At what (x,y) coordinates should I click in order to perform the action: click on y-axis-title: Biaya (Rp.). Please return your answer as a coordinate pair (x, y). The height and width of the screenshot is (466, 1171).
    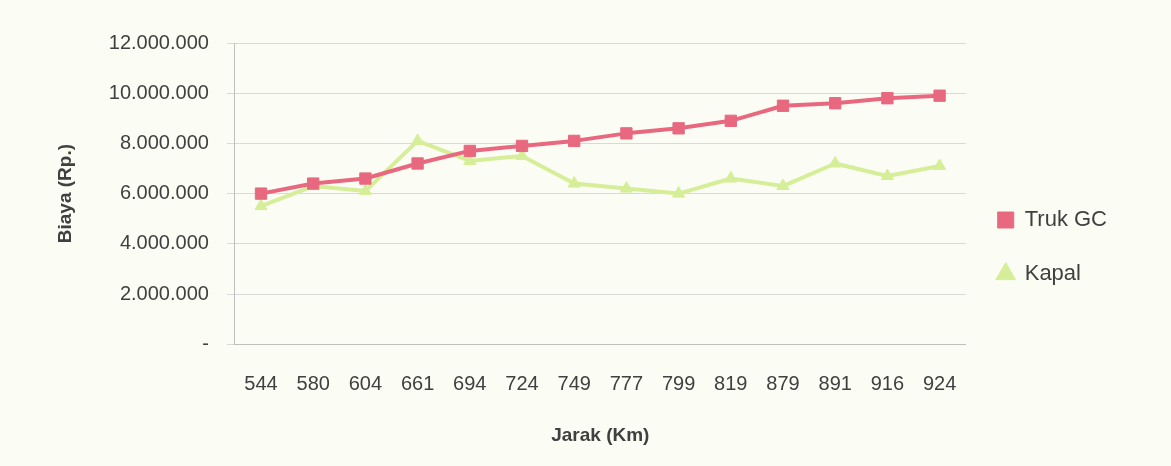
    Looking at the image, I should click on (64, 193).